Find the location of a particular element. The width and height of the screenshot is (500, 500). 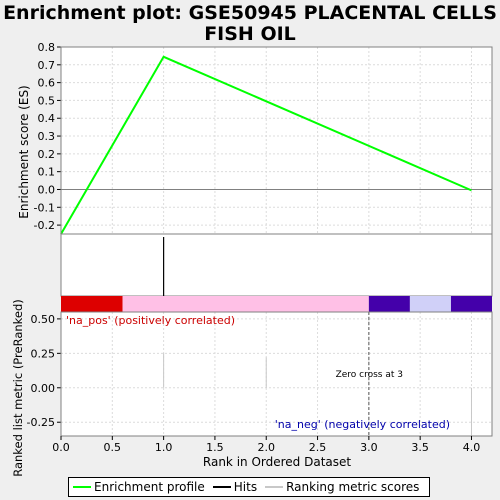

x-tick-label: 1.5 is located at coordinates (215, 447).